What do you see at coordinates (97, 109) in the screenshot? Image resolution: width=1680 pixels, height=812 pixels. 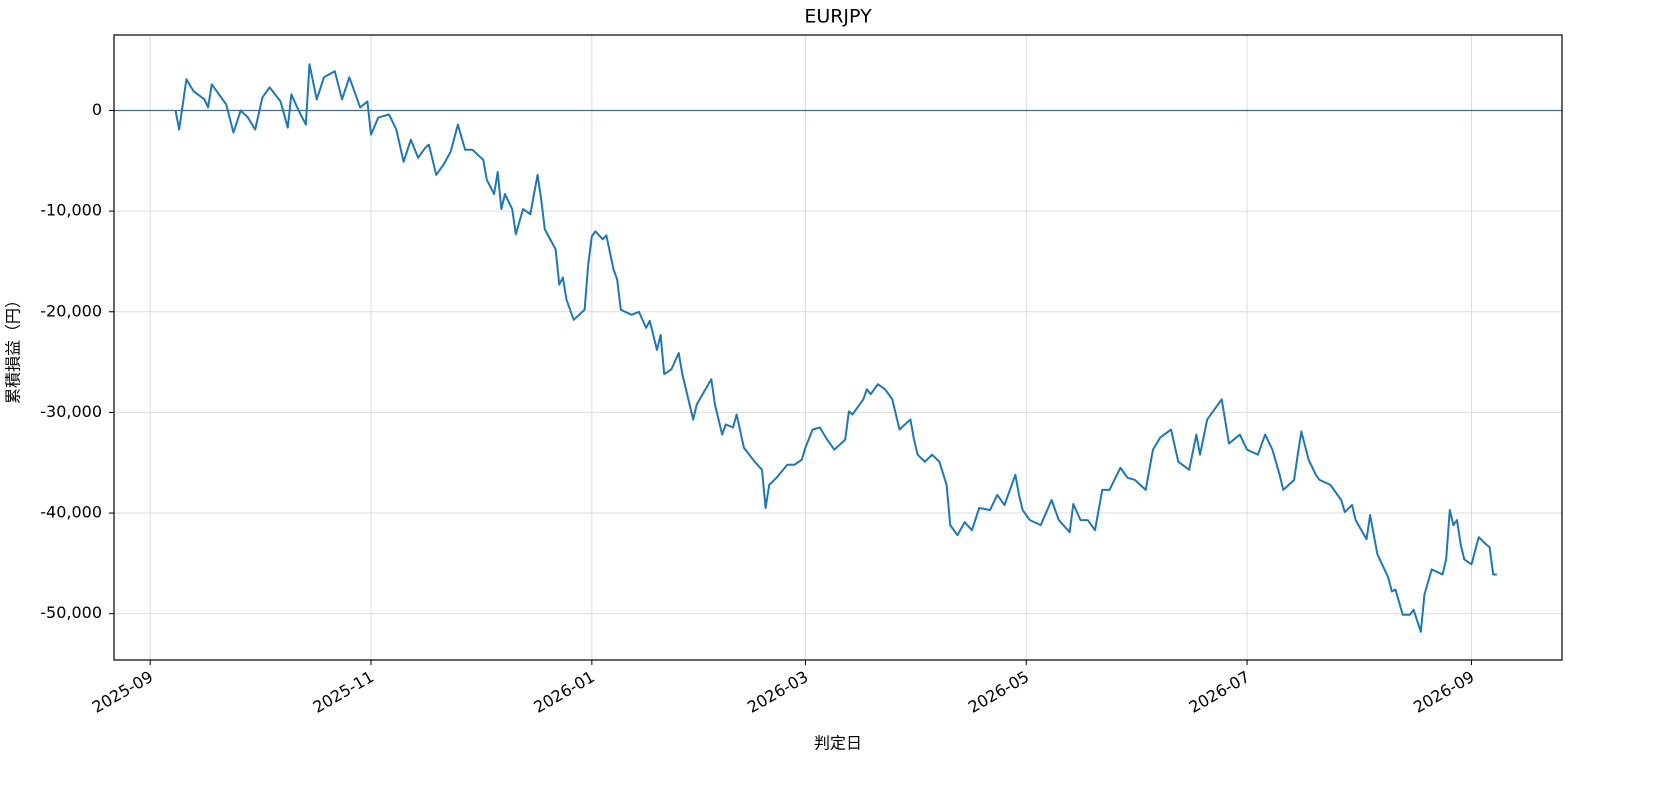 I see `y-tick-label: 0` at bounding box center [97, 109].